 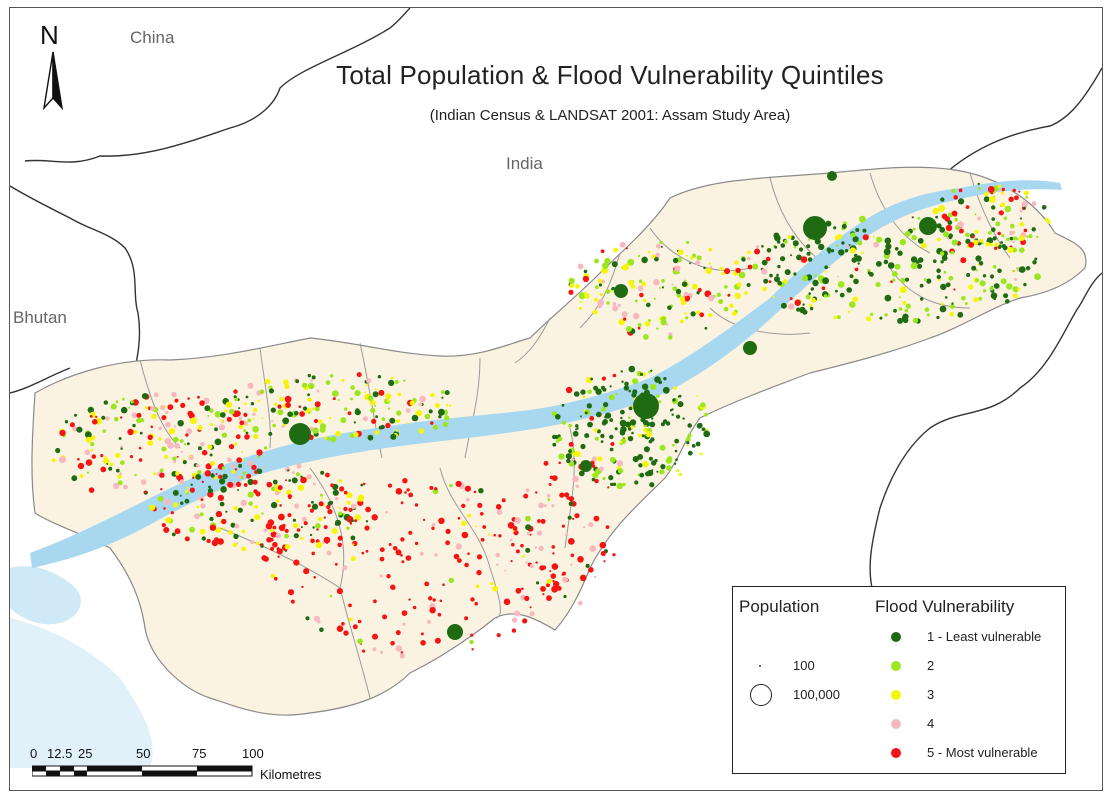 I want to click on scale-unit-label: Kilometres, so click(x=291, y=774).